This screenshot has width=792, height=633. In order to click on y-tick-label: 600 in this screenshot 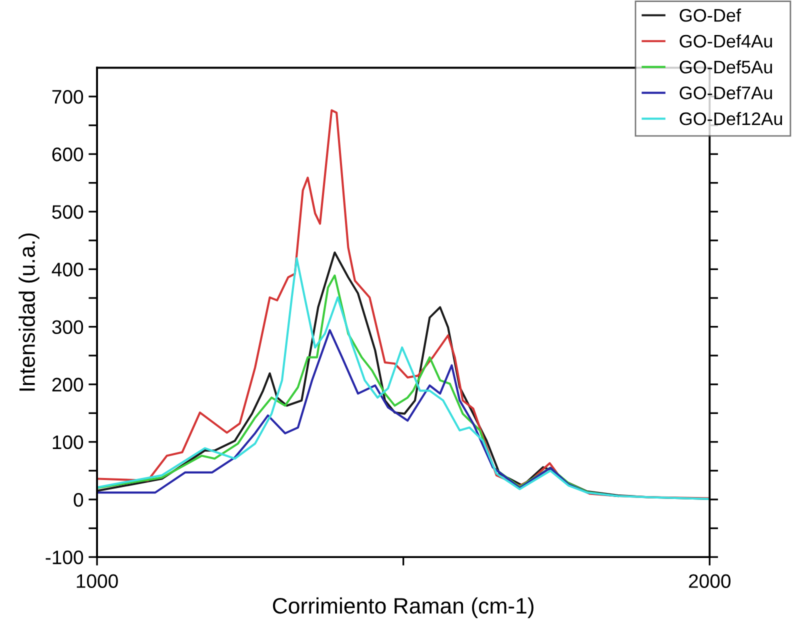, I will do `click(68, 155)`.